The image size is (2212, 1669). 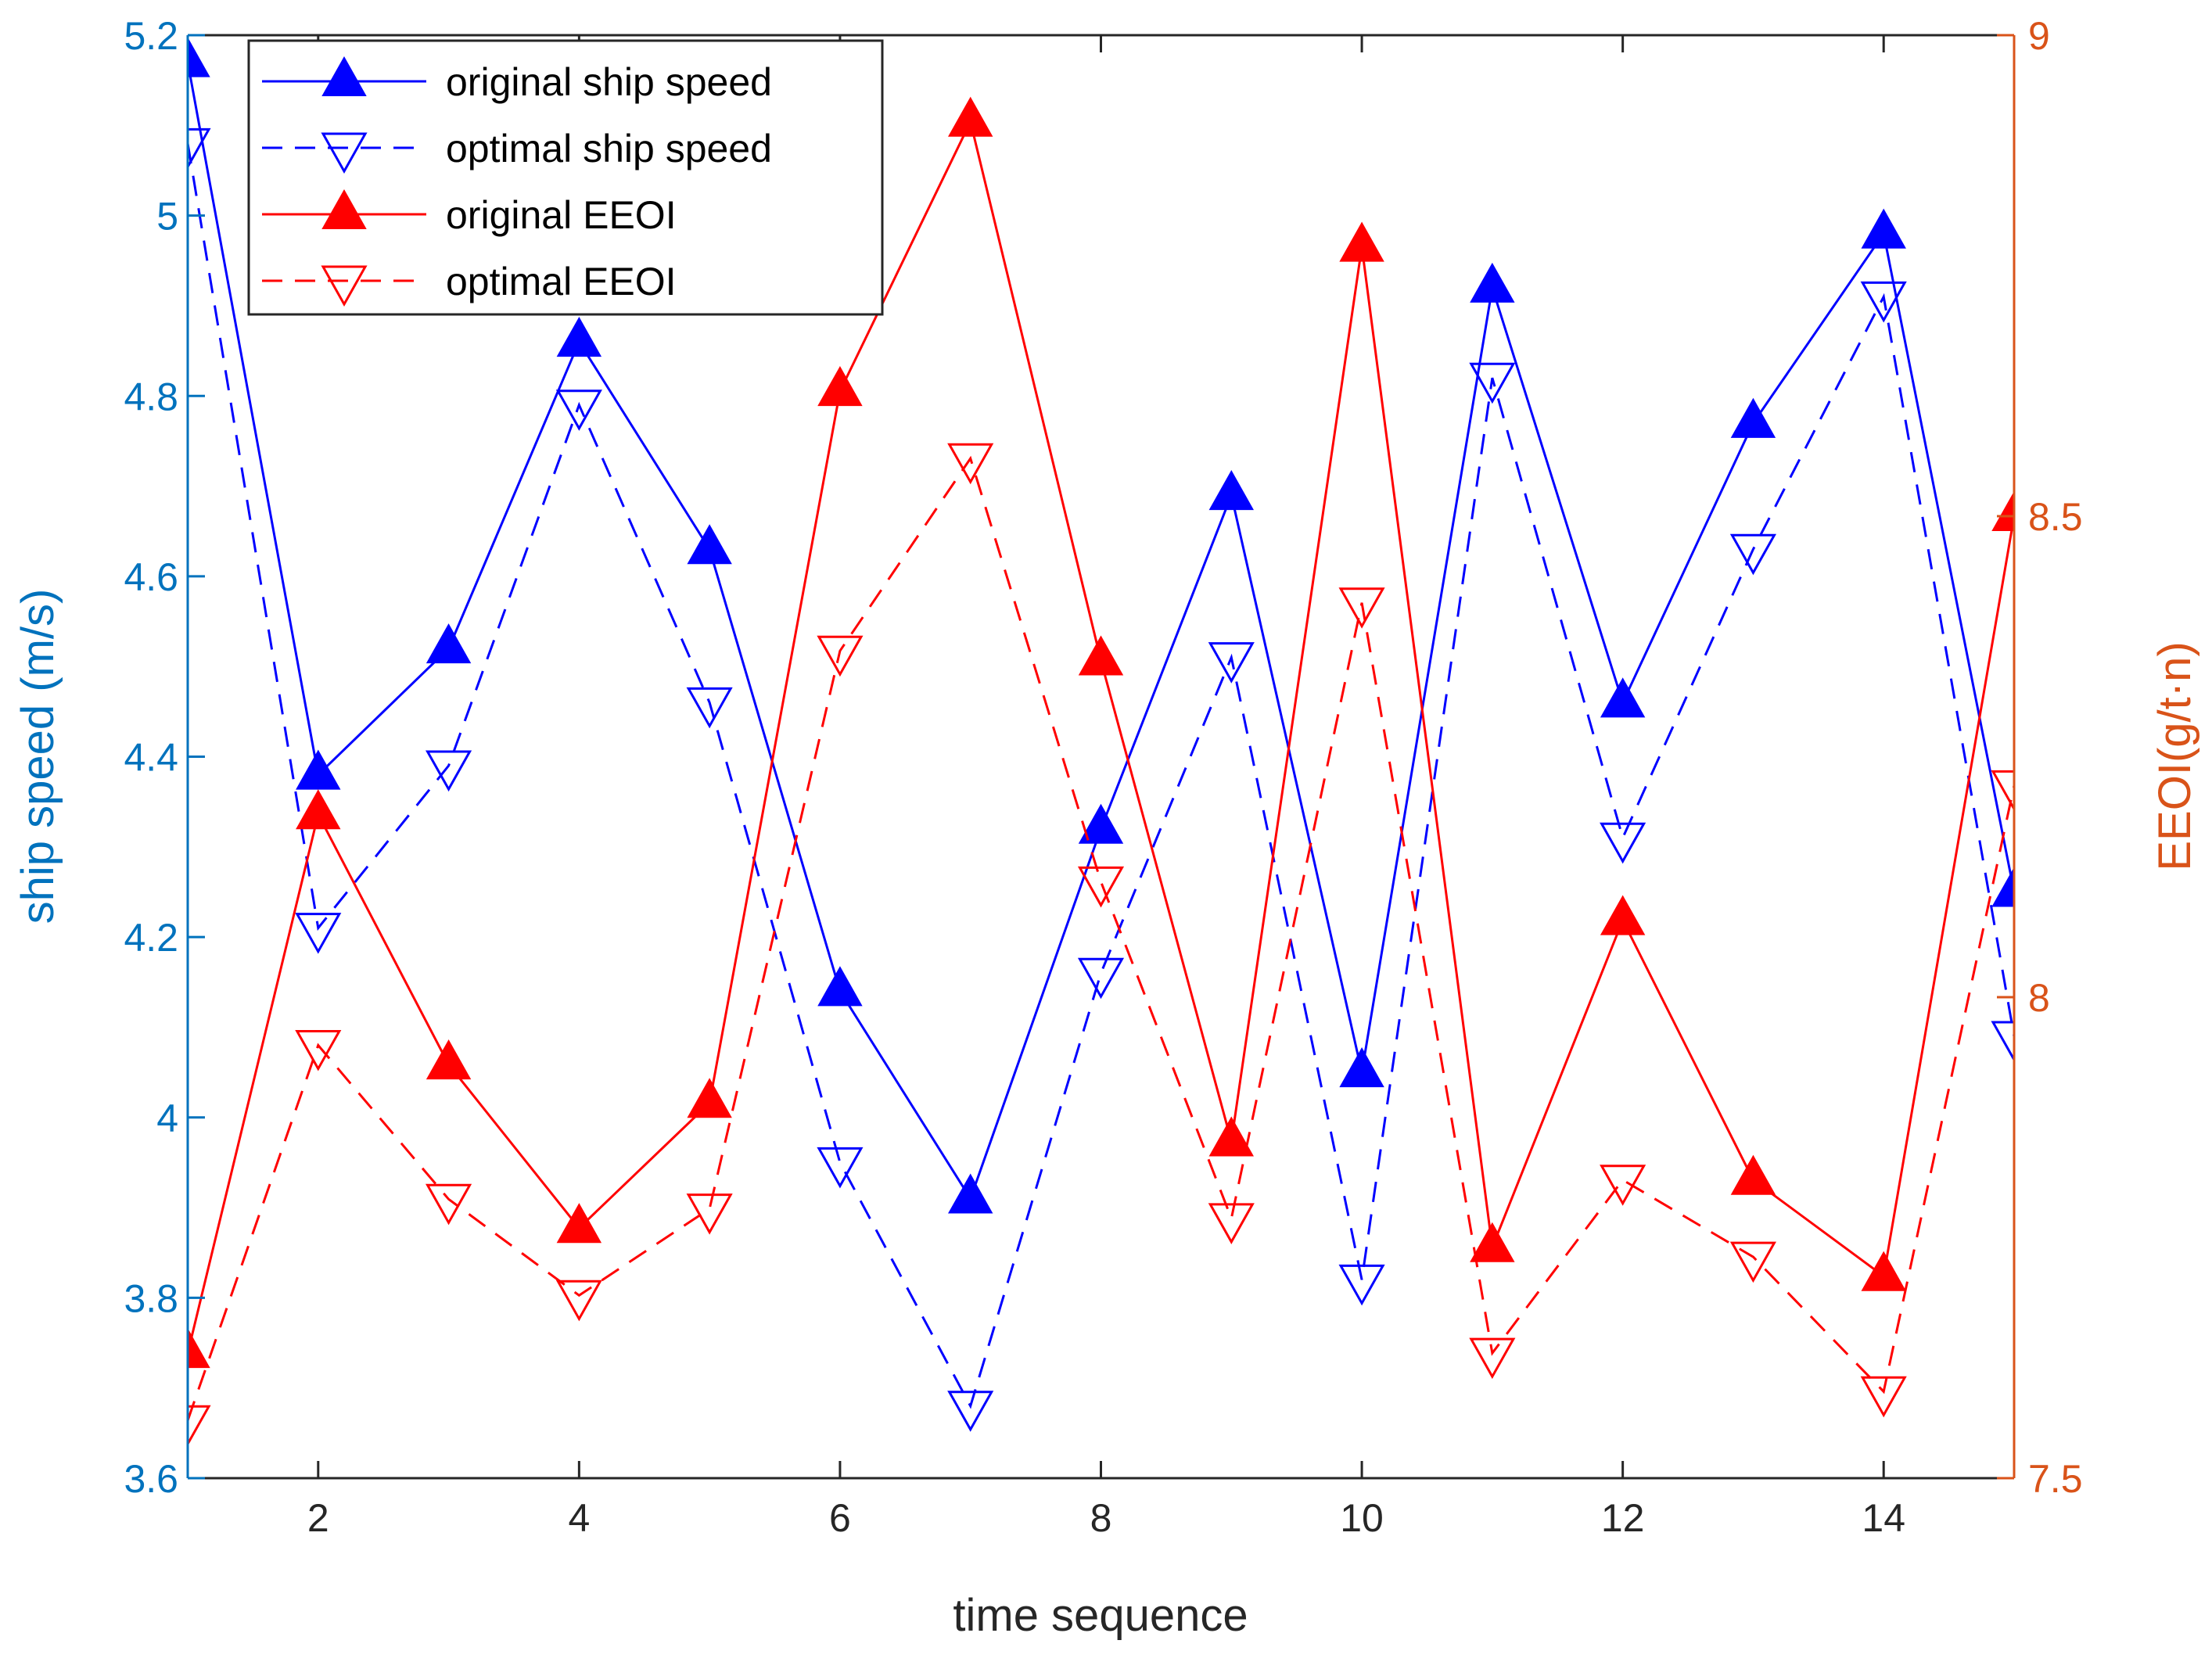 What do you see at coordinates (1100, 1615) in the screenshot?
I see `x-axis-title: time sequence` at bounding box center [1100, 1615].